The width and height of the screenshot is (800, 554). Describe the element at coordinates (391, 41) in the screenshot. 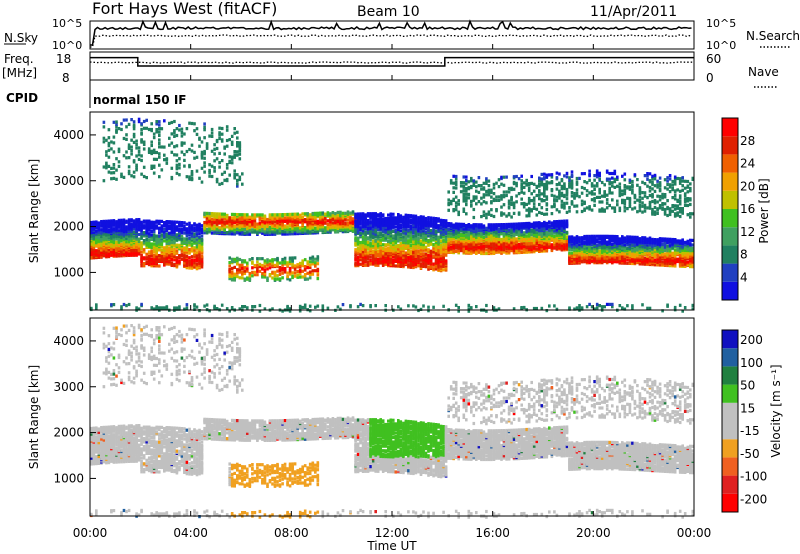

I see `nsearch-series-line` at that location.